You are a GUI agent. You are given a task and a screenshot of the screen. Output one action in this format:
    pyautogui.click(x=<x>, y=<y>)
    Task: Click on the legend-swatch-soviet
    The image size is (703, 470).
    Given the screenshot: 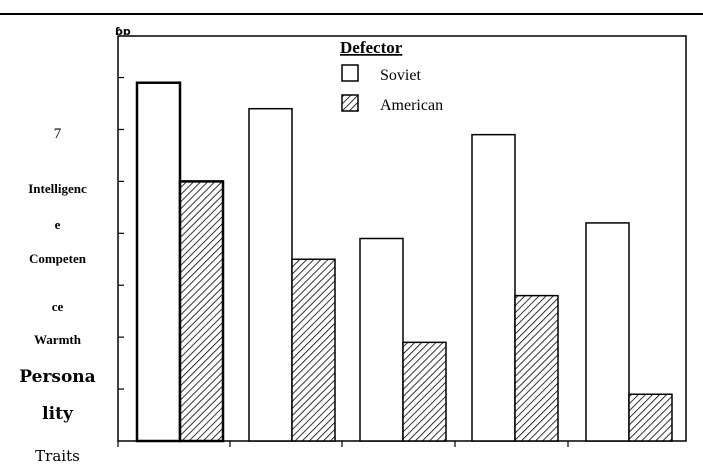 What is the action you would take?
    pyautogui.click(x=350, y=73)
    